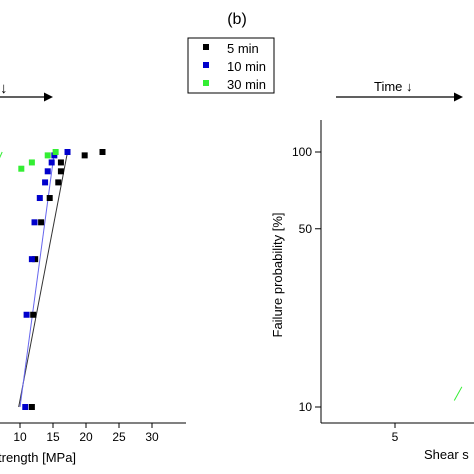 This screenshot has height=474, width=474. I want to click on left-time-arrow: ↓, so click(26, 91).